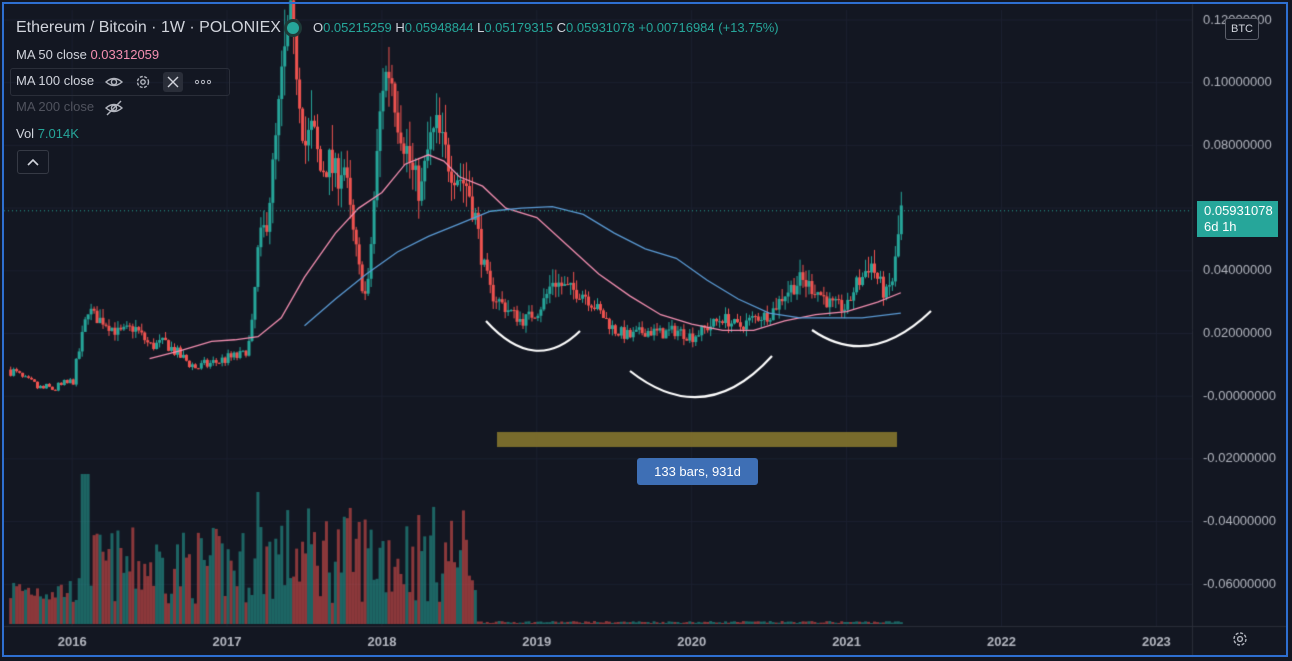 The image size is (1292, 661). What do you see at coordinates (697, 471) in the screenshot?
I see `date-range-measure-label: 133 bars, 931d` at bounding box center [697, 471].